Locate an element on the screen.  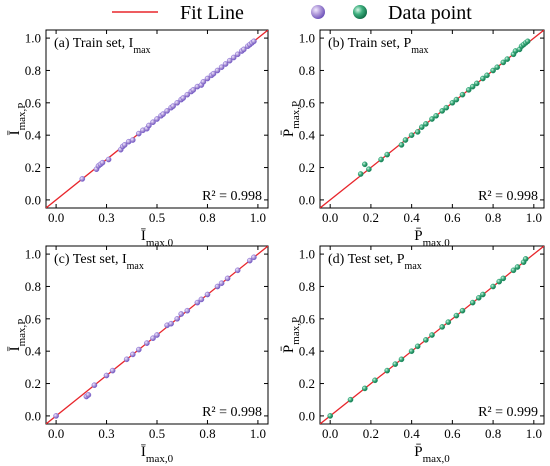
legend: Fit Line Data point is located at coordinates (292, 13).